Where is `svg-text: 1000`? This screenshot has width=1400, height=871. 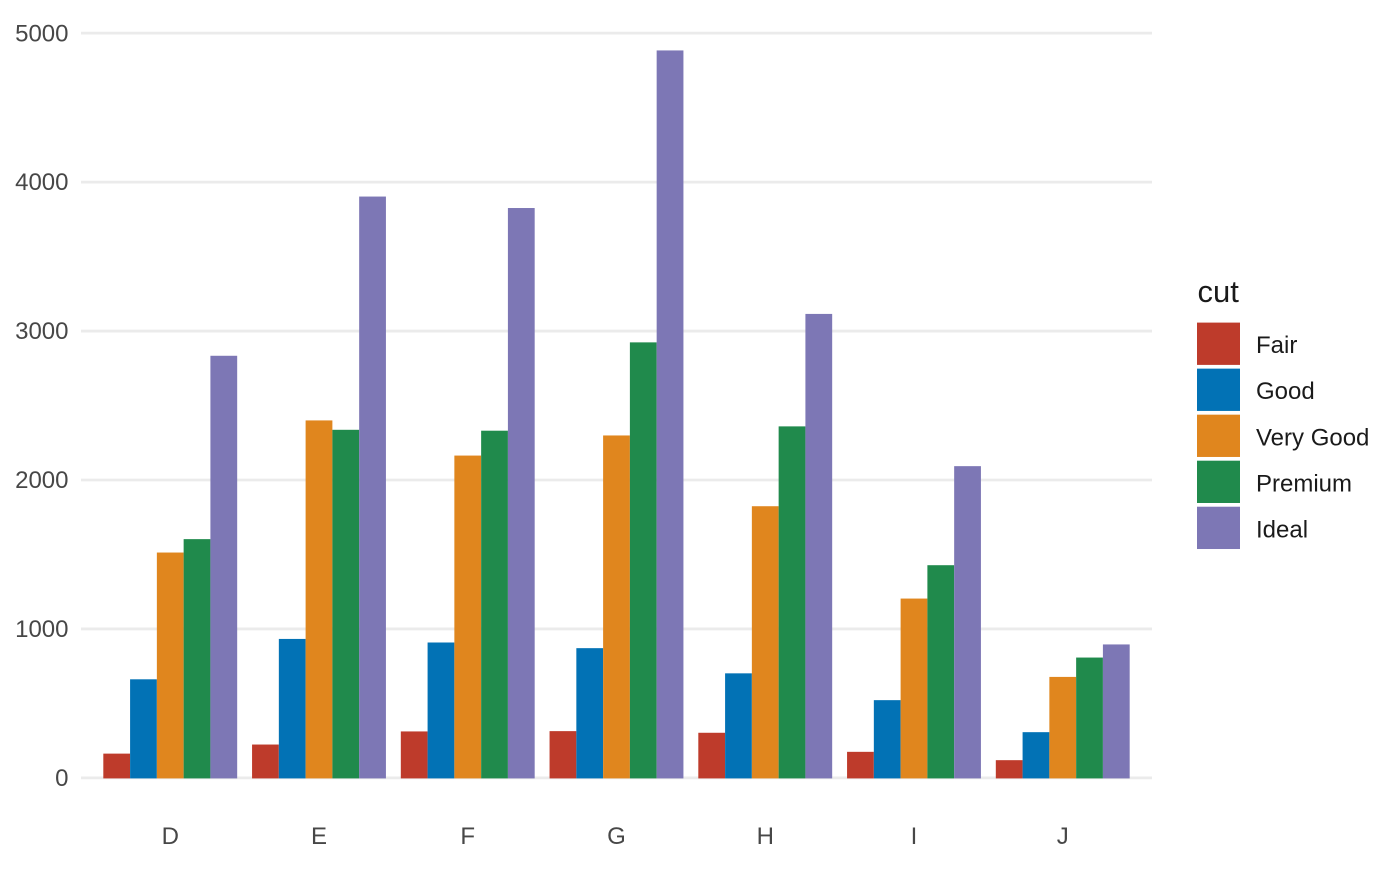
svg-text: 1000 is located at coordinates (41, 629).